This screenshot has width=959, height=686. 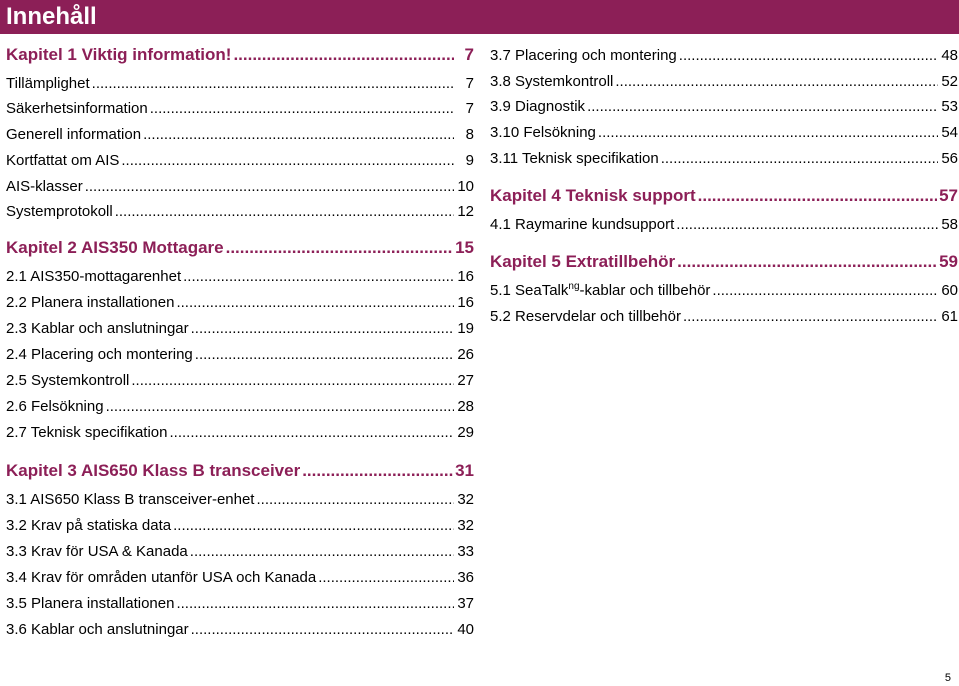 I want to click on toc-label: 5.2 Reservdelar och tillbehör, so click(x=585, y=316).